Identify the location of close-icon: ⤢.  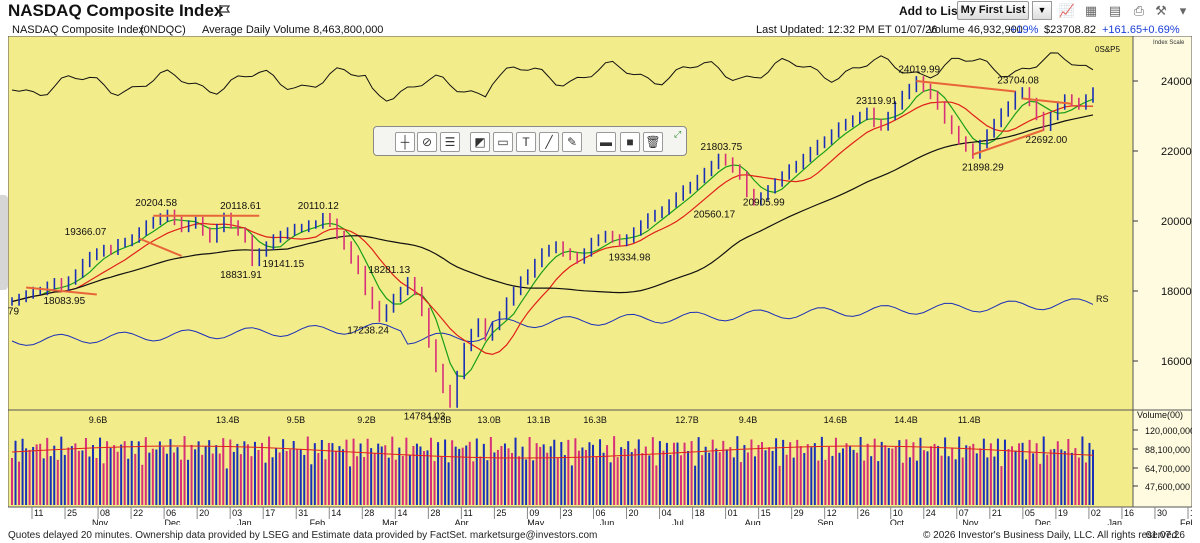
(678, 134).